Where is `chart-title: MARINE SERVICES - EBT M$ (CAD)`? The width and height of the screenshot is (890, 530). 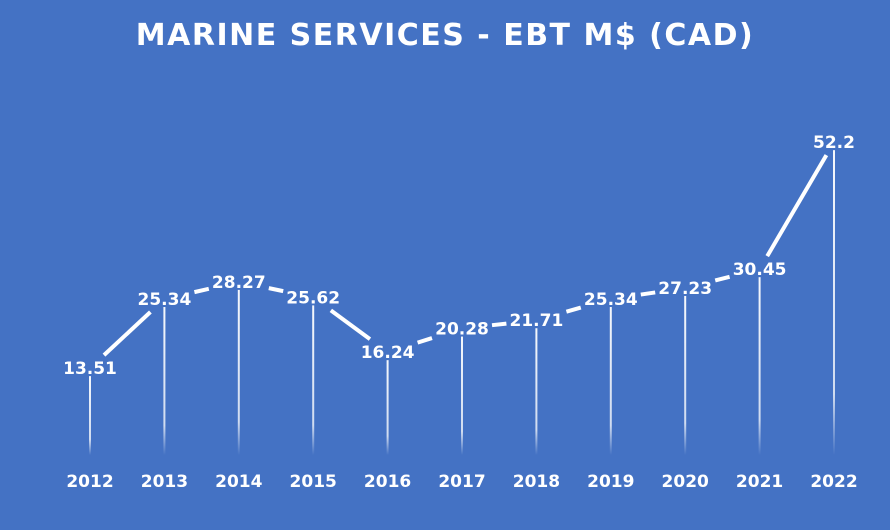 chart-title: MARINE SERVICES - EBT M$ (CAD) is located at coordinates (445, 35).